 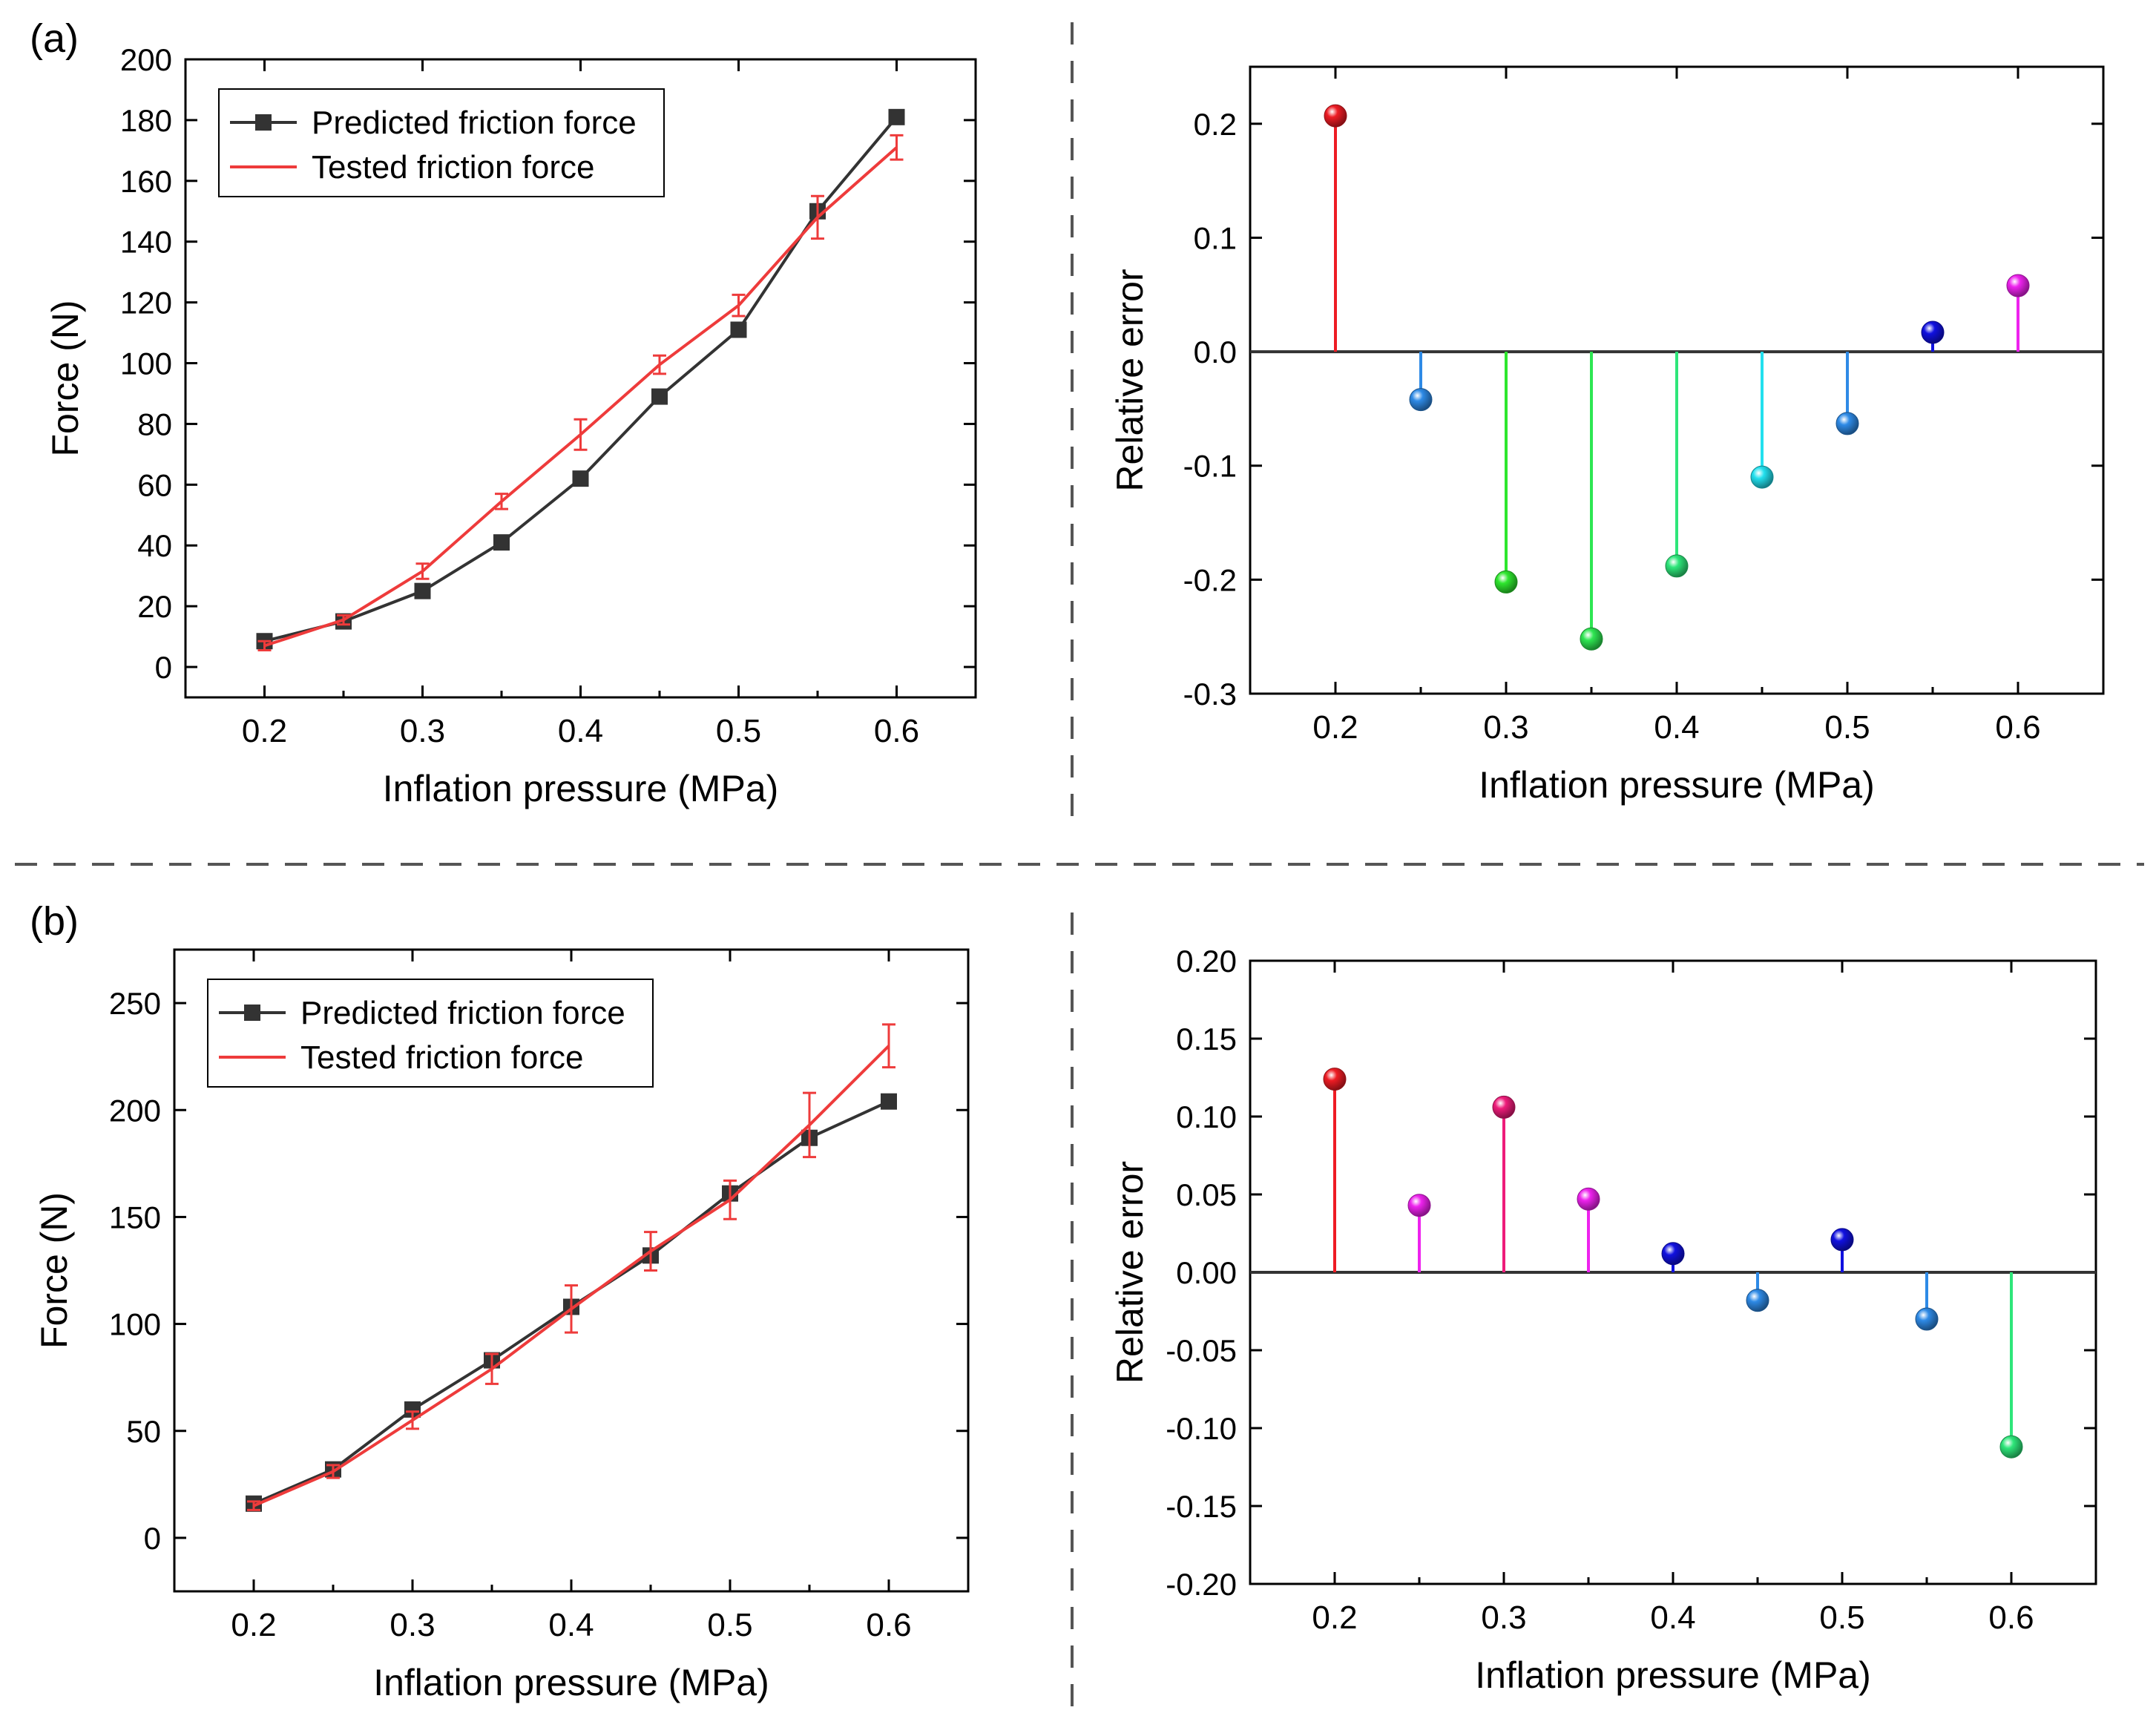 What do you see at coordinates (1206, 961) in the screenshot?
I see `y-tick-label: 0.20` at bounding box center [1206, 961].